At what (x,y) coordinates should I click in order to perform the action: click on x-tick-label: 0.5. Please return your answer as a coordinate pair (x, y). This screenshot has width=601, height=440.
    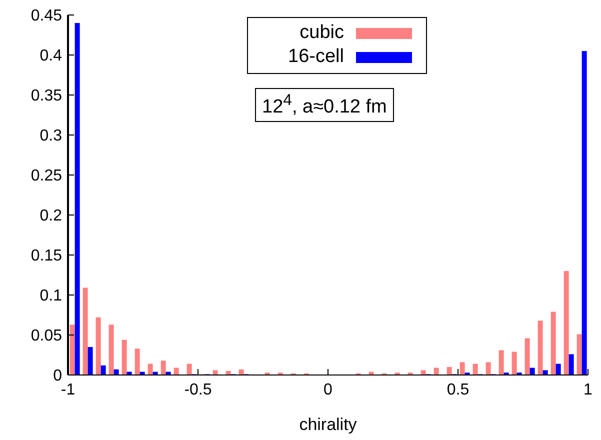
    Looking at the image, I should click on (458, 389).